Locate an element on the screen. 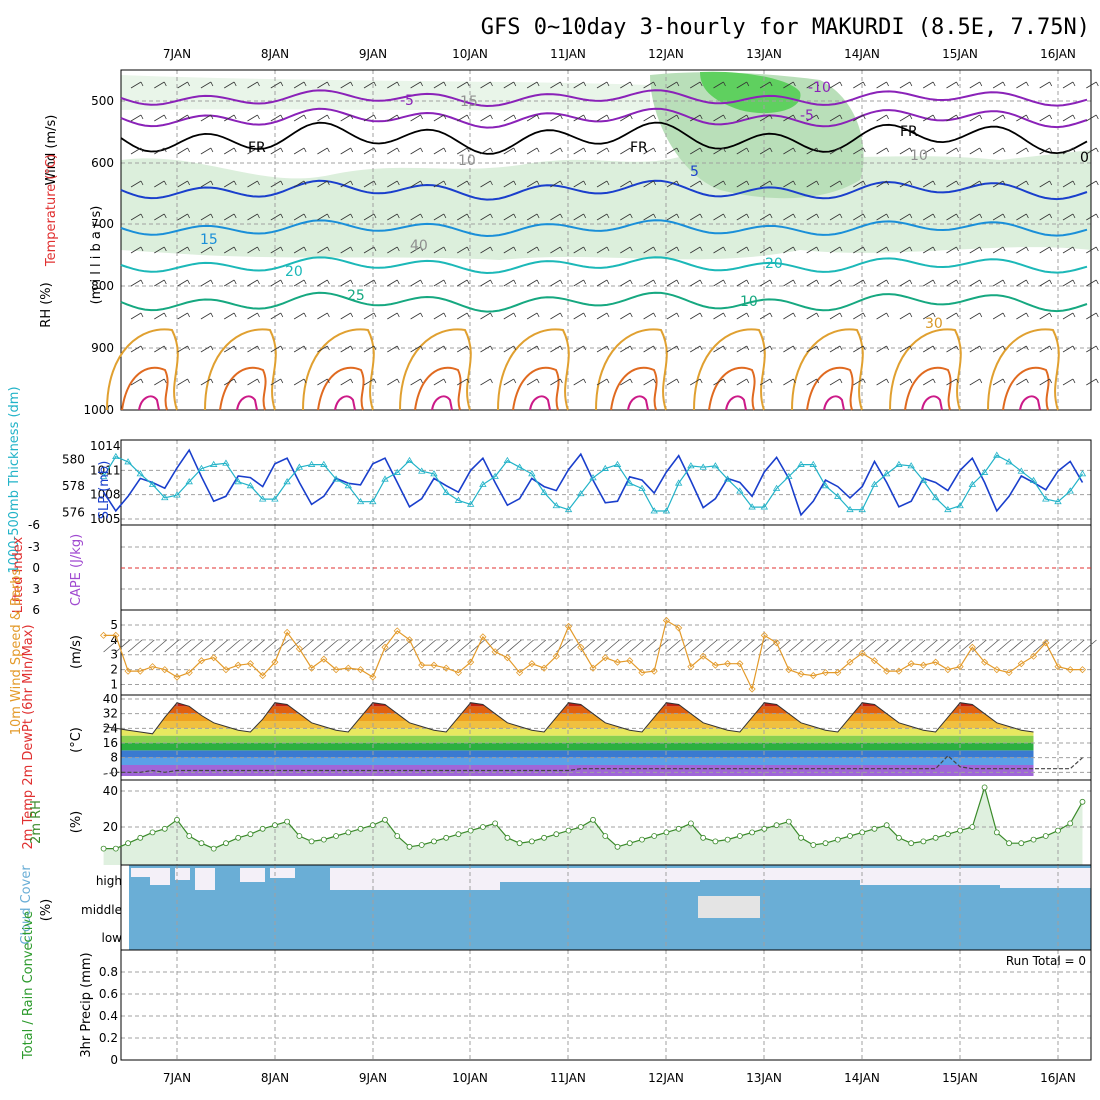 This screenshot has height=1100, width=1100. clear-sky-high is located at coordinates (160, 876).